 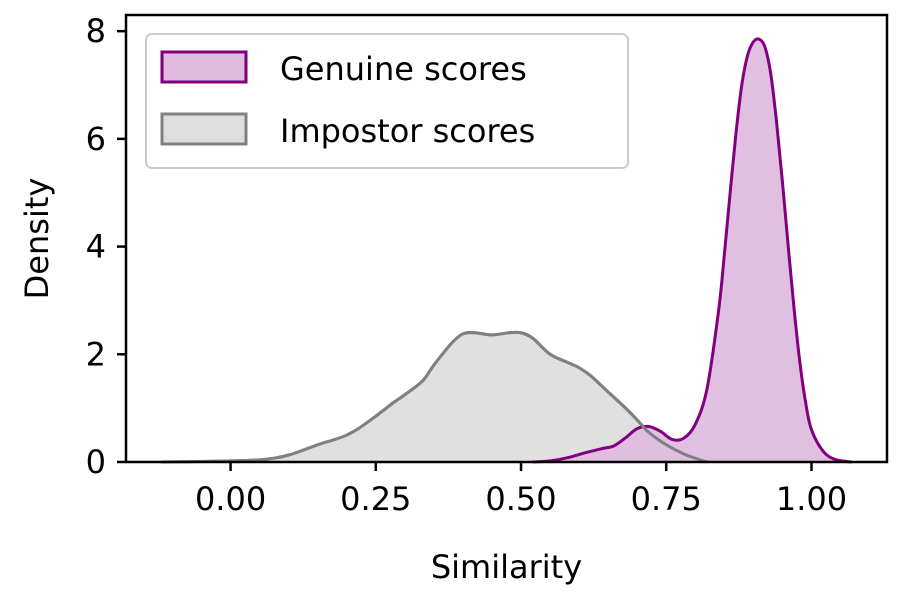 What do you see at coordinates (403, 69) in the screenshot?
I see `genuine-legend-label: Genuine scores` at bounding box center [403, 69].